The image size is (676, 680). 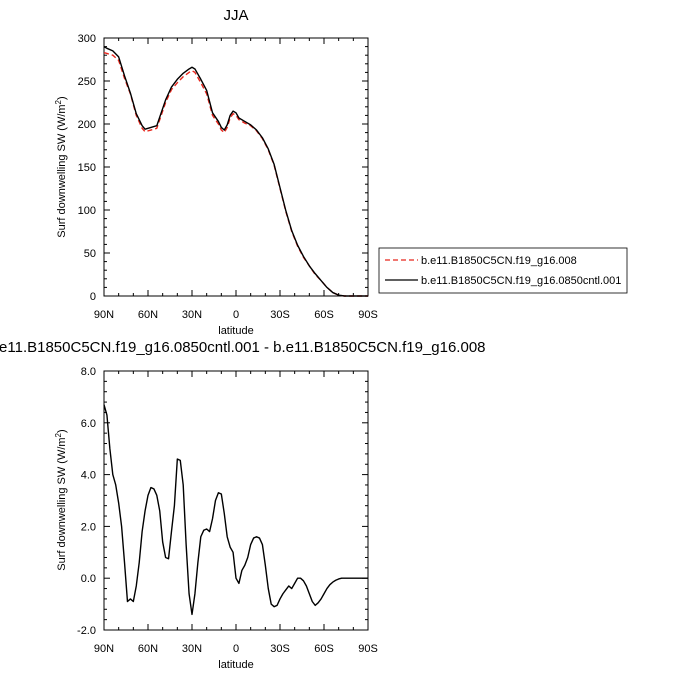 I want to click on top-y-tick-label: 50, so click(x=90, y=254).